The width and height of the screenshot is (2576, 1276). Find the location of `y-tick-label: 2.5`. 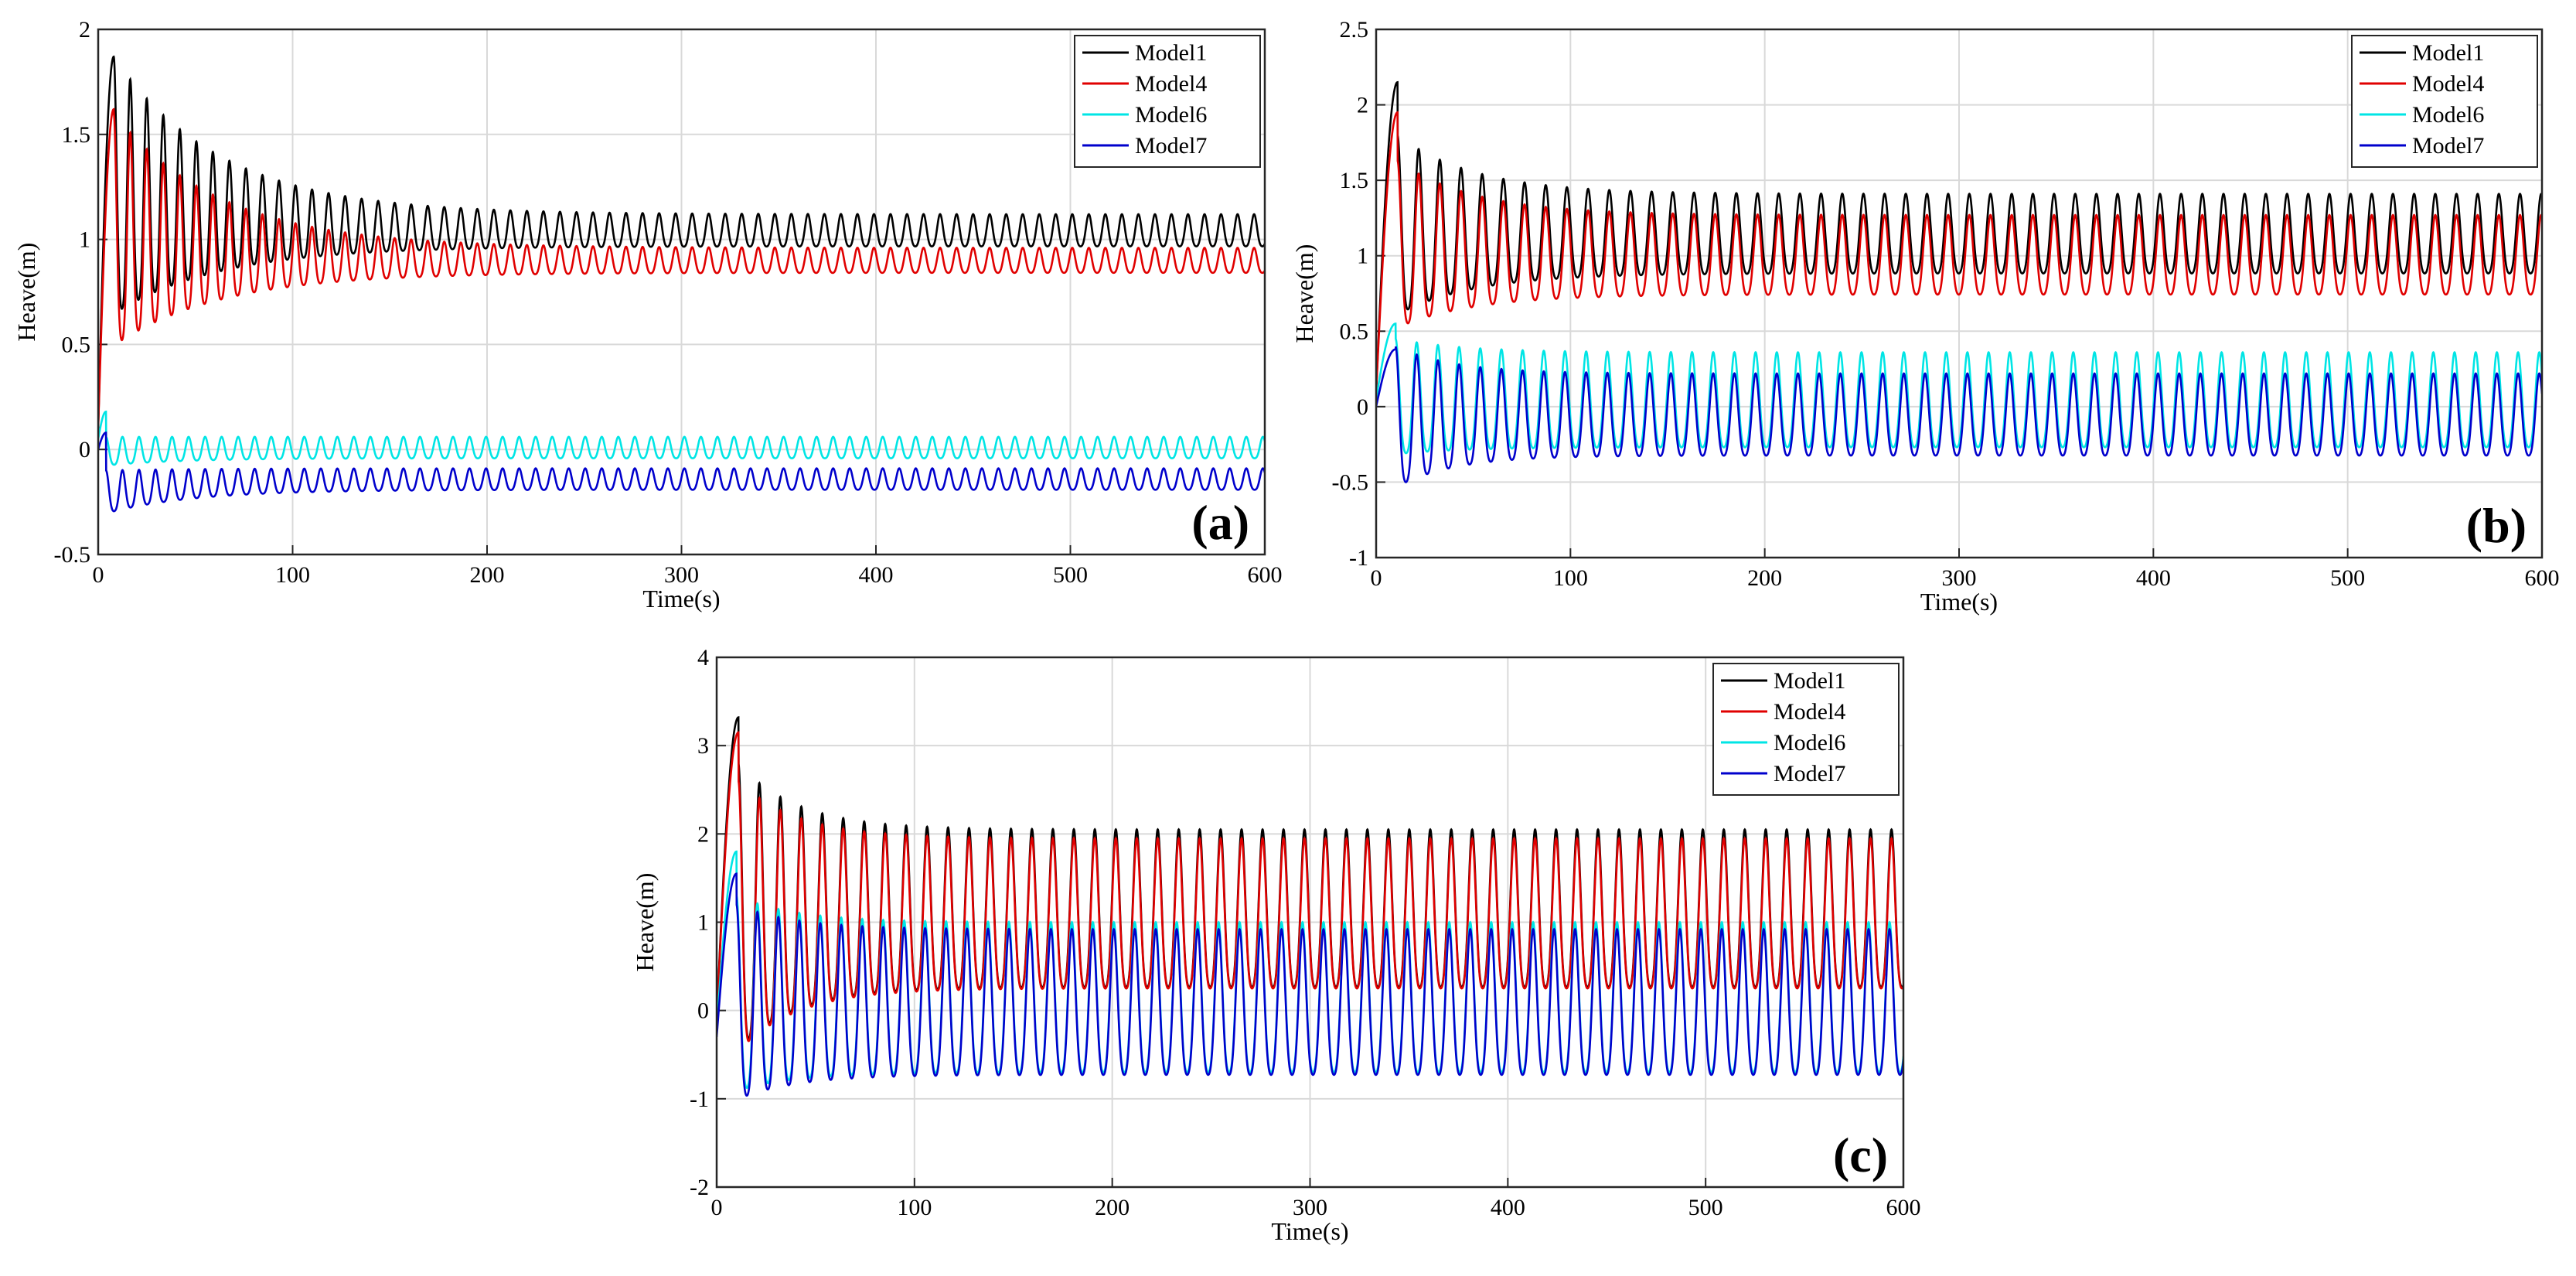

y-tick-label: 2.5 is located at coordinates (1354, 30).